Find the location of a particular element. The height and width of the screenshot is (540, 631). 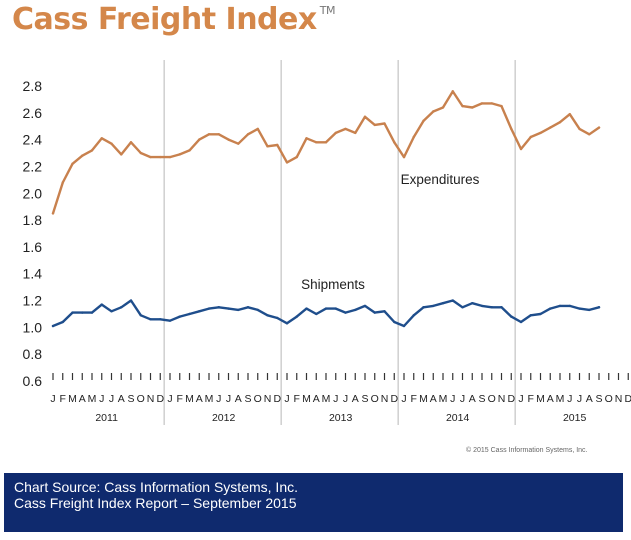

y-tick-label: 2.2 is located at coordinates (33, 166).